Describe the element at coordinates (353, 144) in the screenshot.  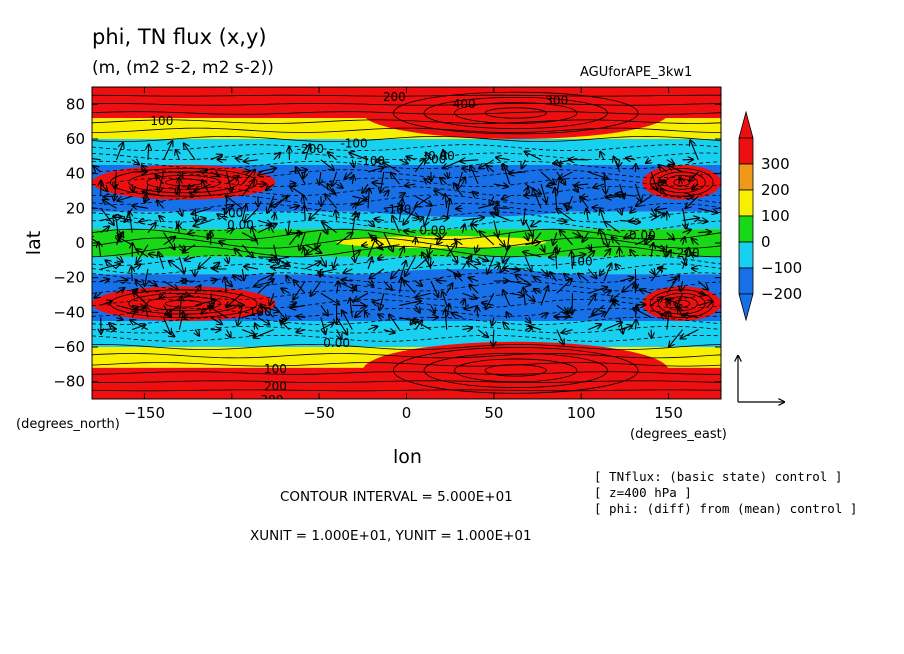
I see `contour-label: -100` at that location.